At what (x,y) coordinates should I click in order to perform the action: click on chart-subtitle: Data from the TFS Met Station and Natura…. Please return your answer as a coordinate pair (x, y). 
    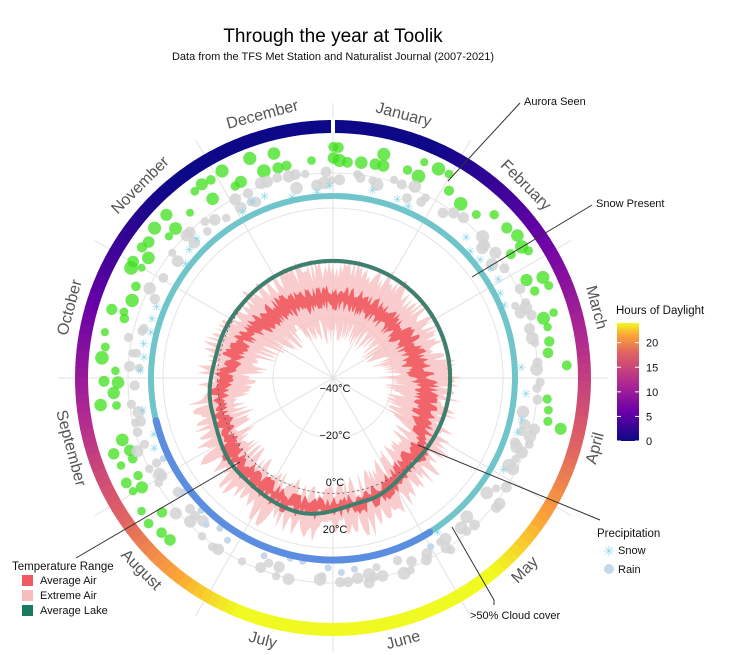
    Looking at the image, I should click on (333, 57).